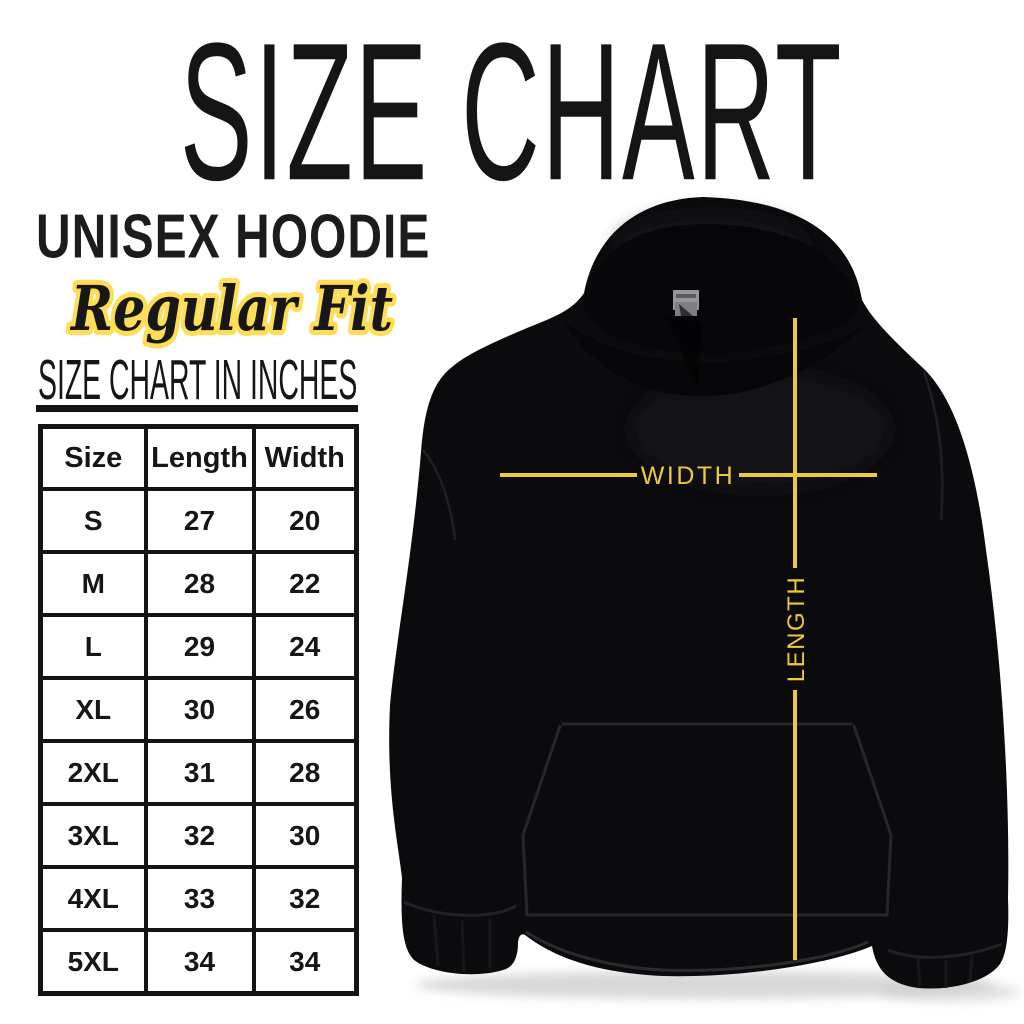 The height and width of the screenshot is (1024, 1024). I want to click on width-cell: 28, so click(305, 772).